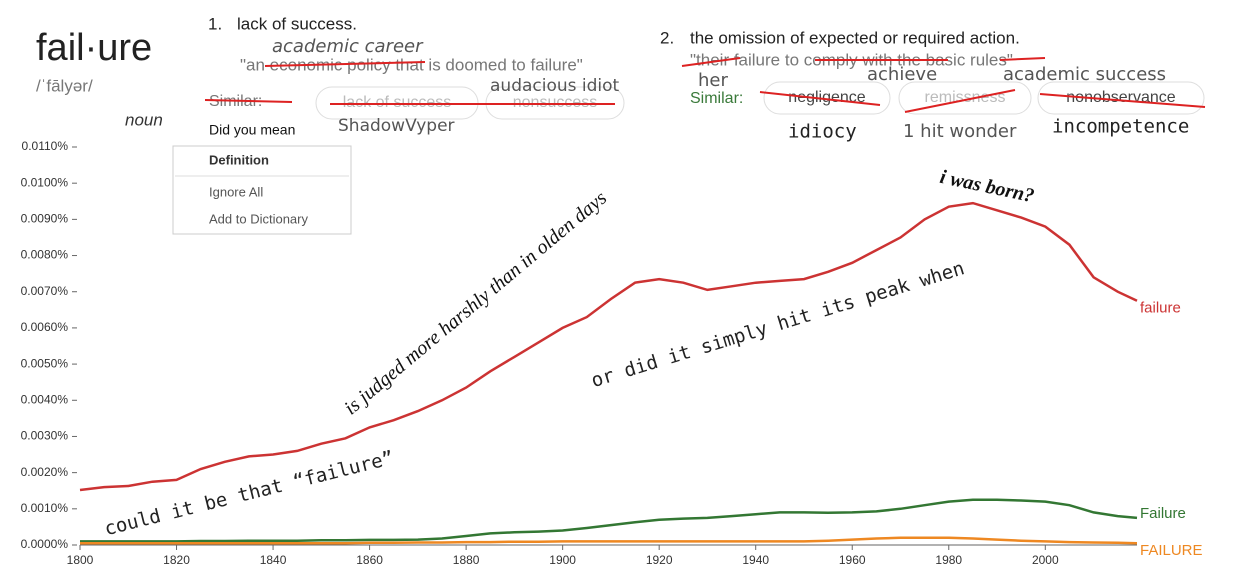 The image size is (1234, 587). I want to click on pronunciation: /ˈfālyər/, so click(64, 85).